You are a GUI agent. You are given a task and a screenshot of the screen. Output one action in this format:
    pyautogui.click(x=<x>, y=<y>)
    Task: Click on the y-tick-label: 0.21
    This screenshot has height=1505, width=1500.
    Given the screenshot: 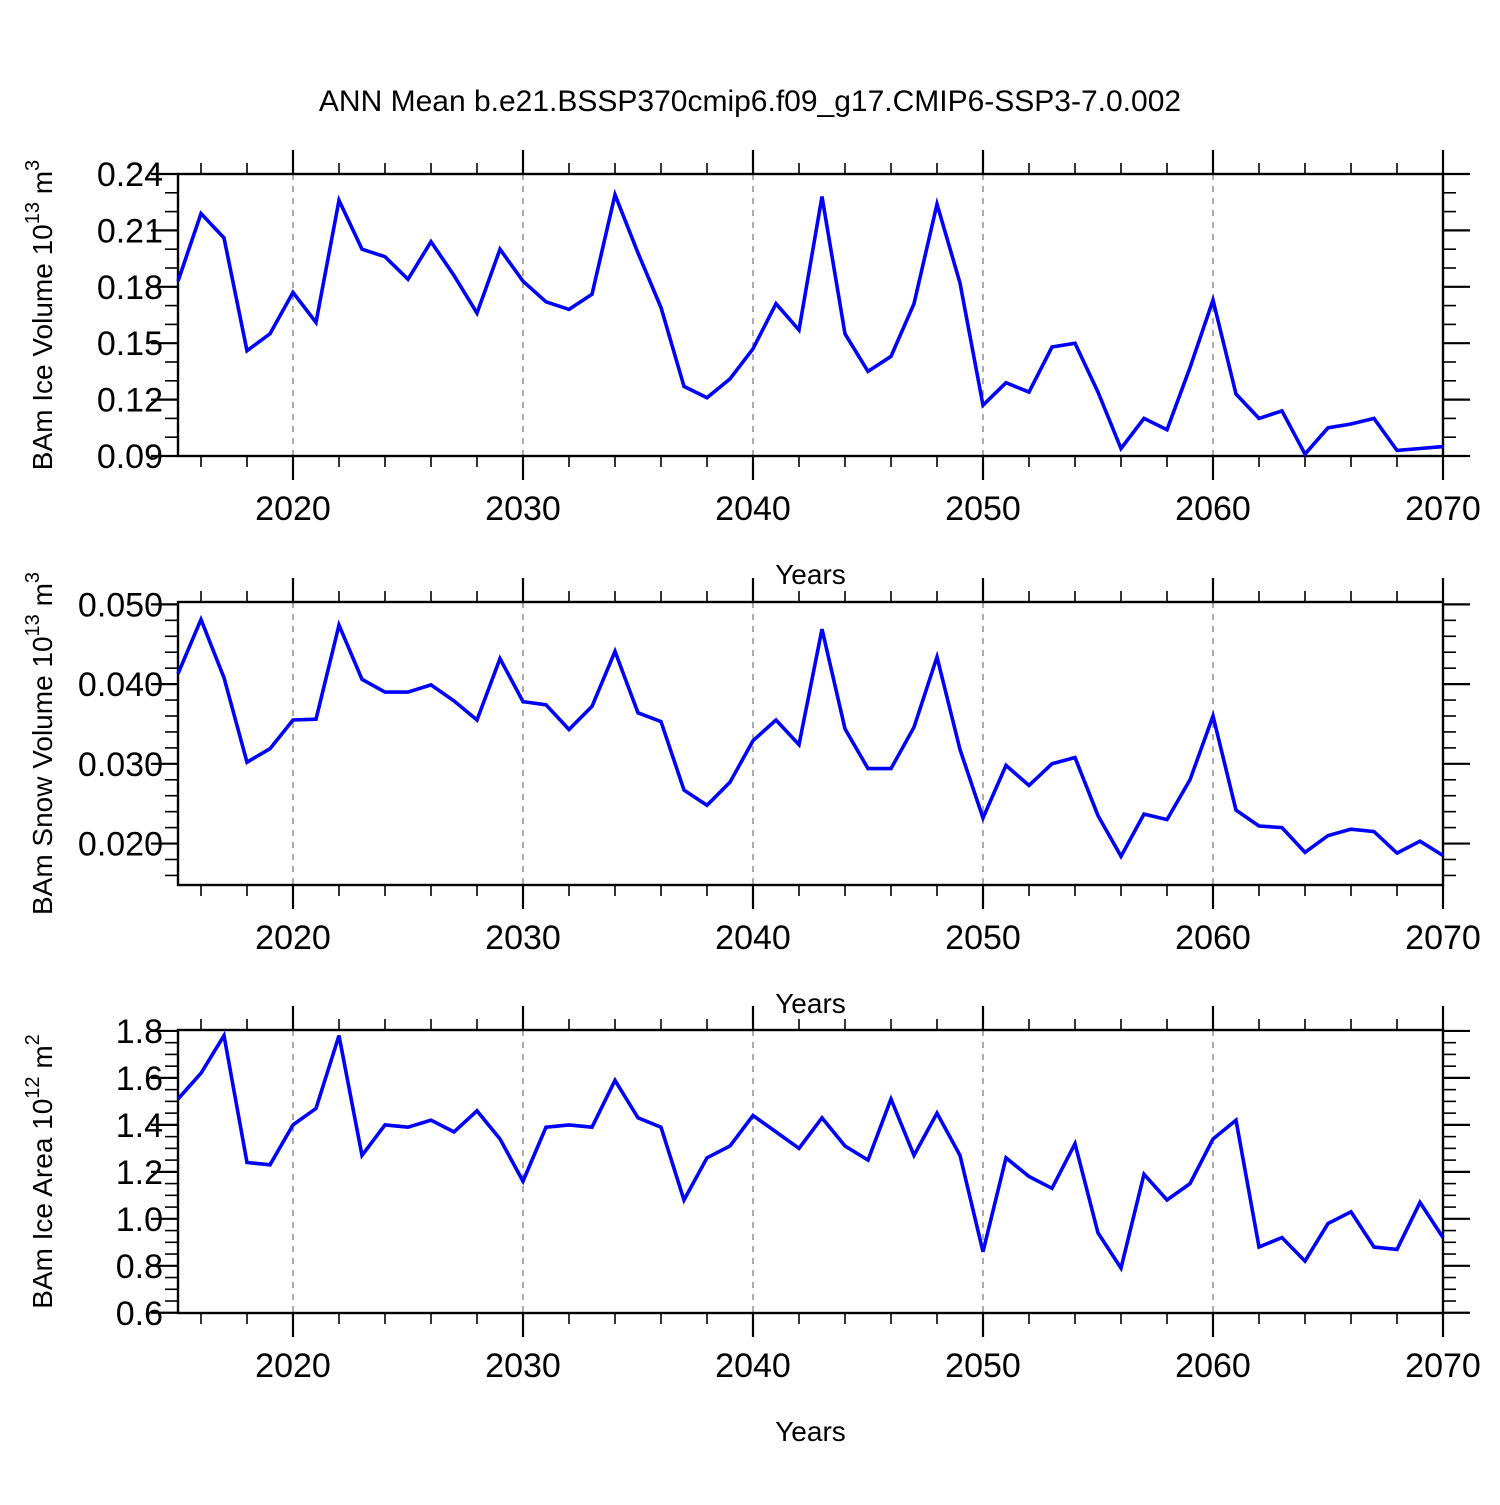 What is the action you would take?
    pyautogui.click(x=130, y=231)
    